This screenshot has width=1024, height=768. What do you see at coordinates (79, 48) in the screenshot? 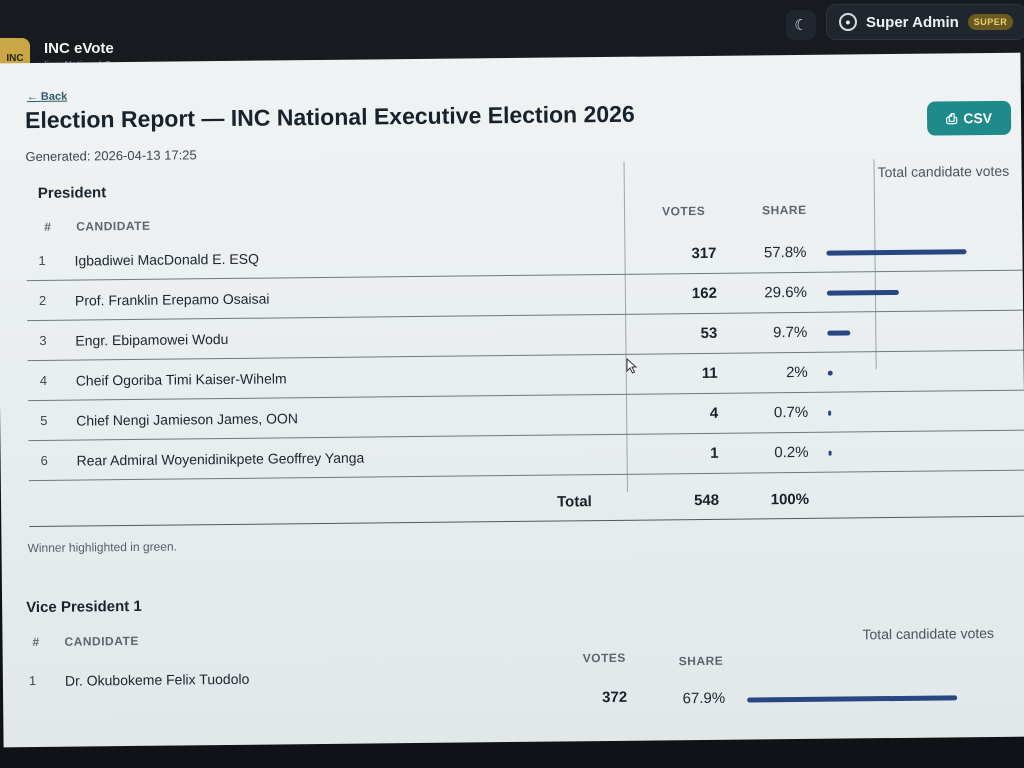
I see `app-title: INC eVote` at bounding box center [79, 48].